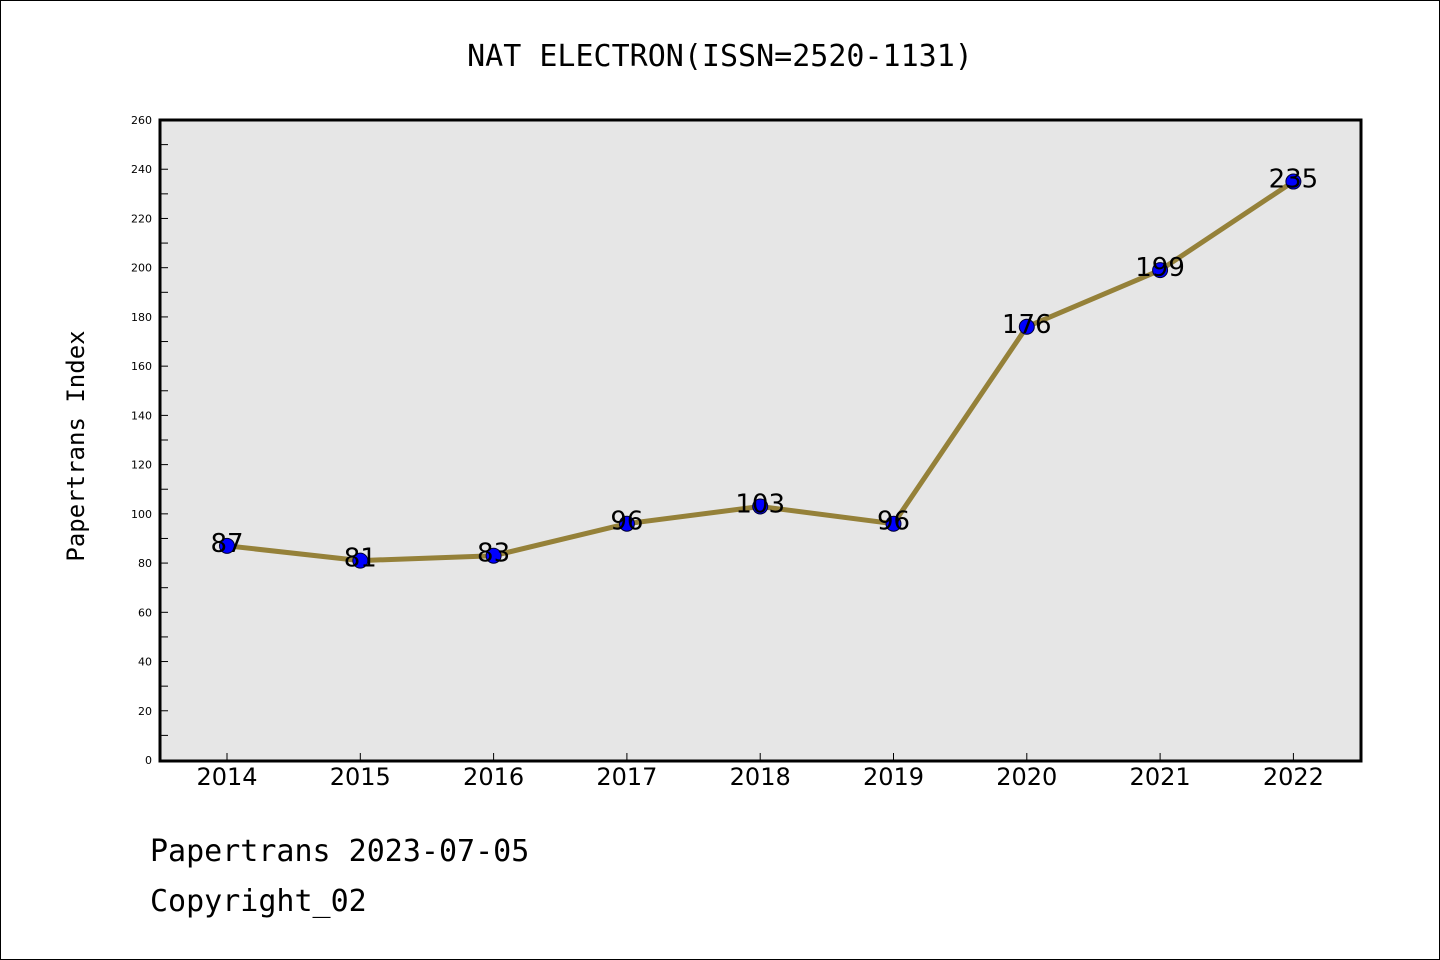 The width and height of the screenshot is (1440, 960). Describe the element at coordinates (141, 465) in the screenshot. I see `y-tick-label: 120` at that location.